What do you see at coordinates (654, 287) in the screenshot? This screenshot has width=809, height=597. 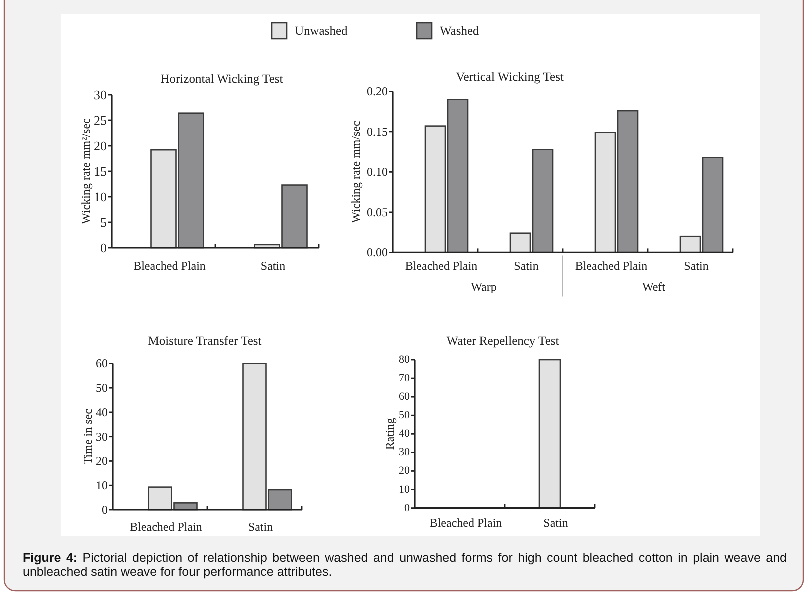 I see `text: Weft` at bounding box center [654, 287].